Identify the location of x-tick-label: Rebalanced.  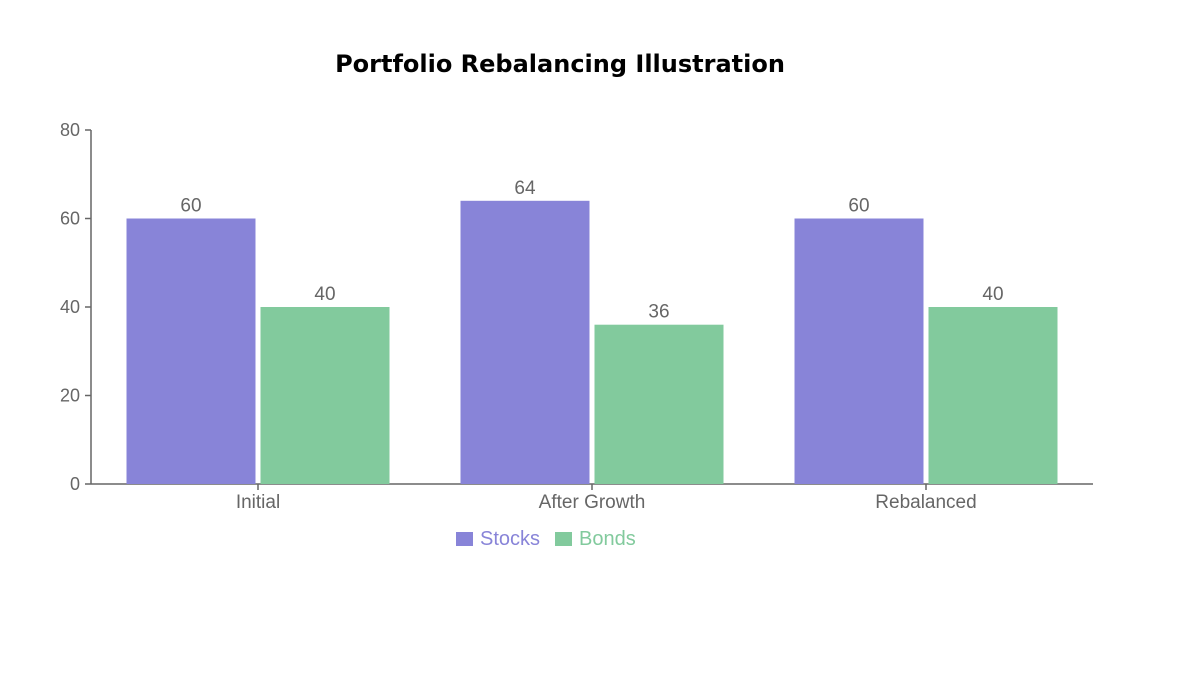
(925, 502).